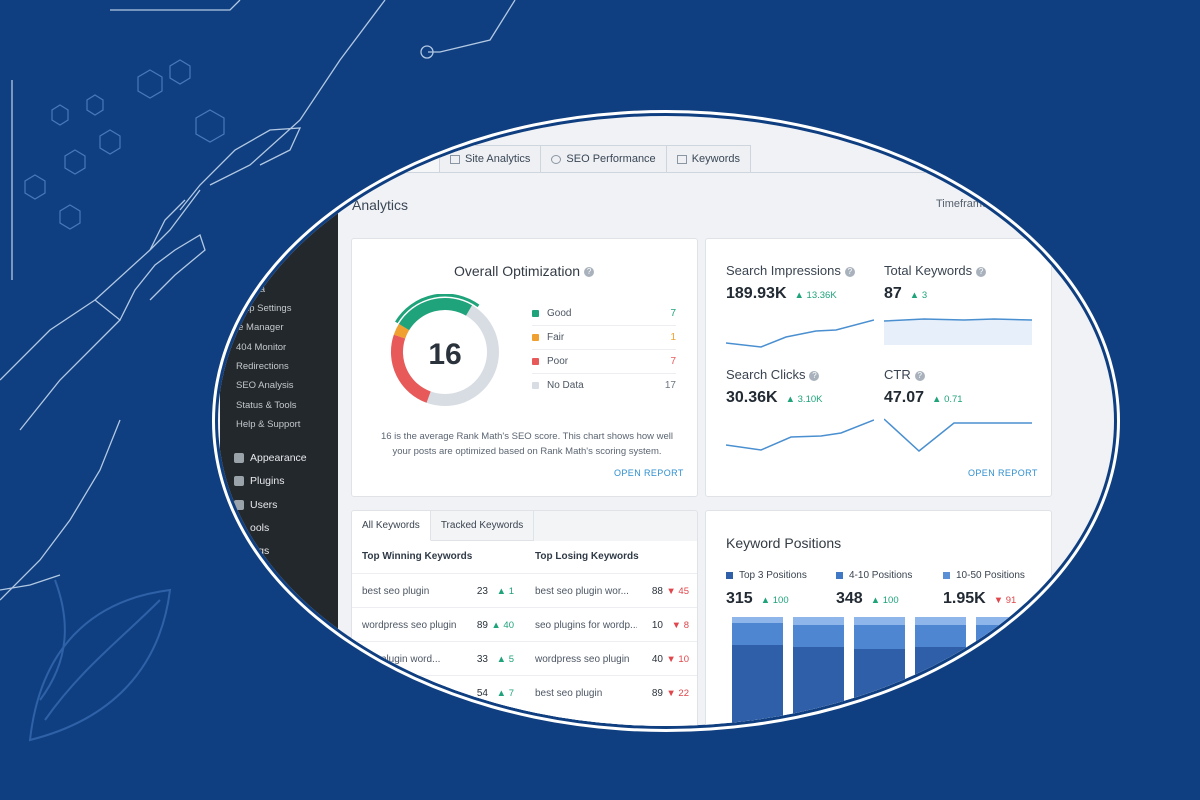  Describe the element at coordinates (251, 528) in the screenshot. I see `sidebar-item-tools: ools` at that location.